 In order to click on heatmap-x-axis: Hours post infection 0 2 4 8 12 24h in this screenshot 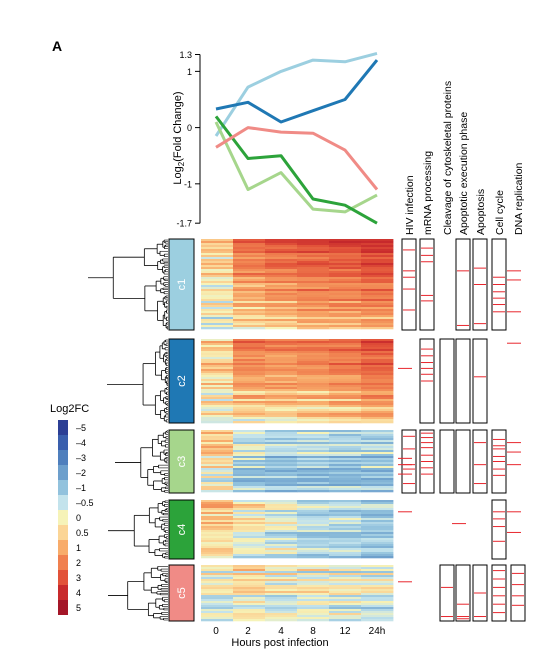, I will do `click(299, 637)`.